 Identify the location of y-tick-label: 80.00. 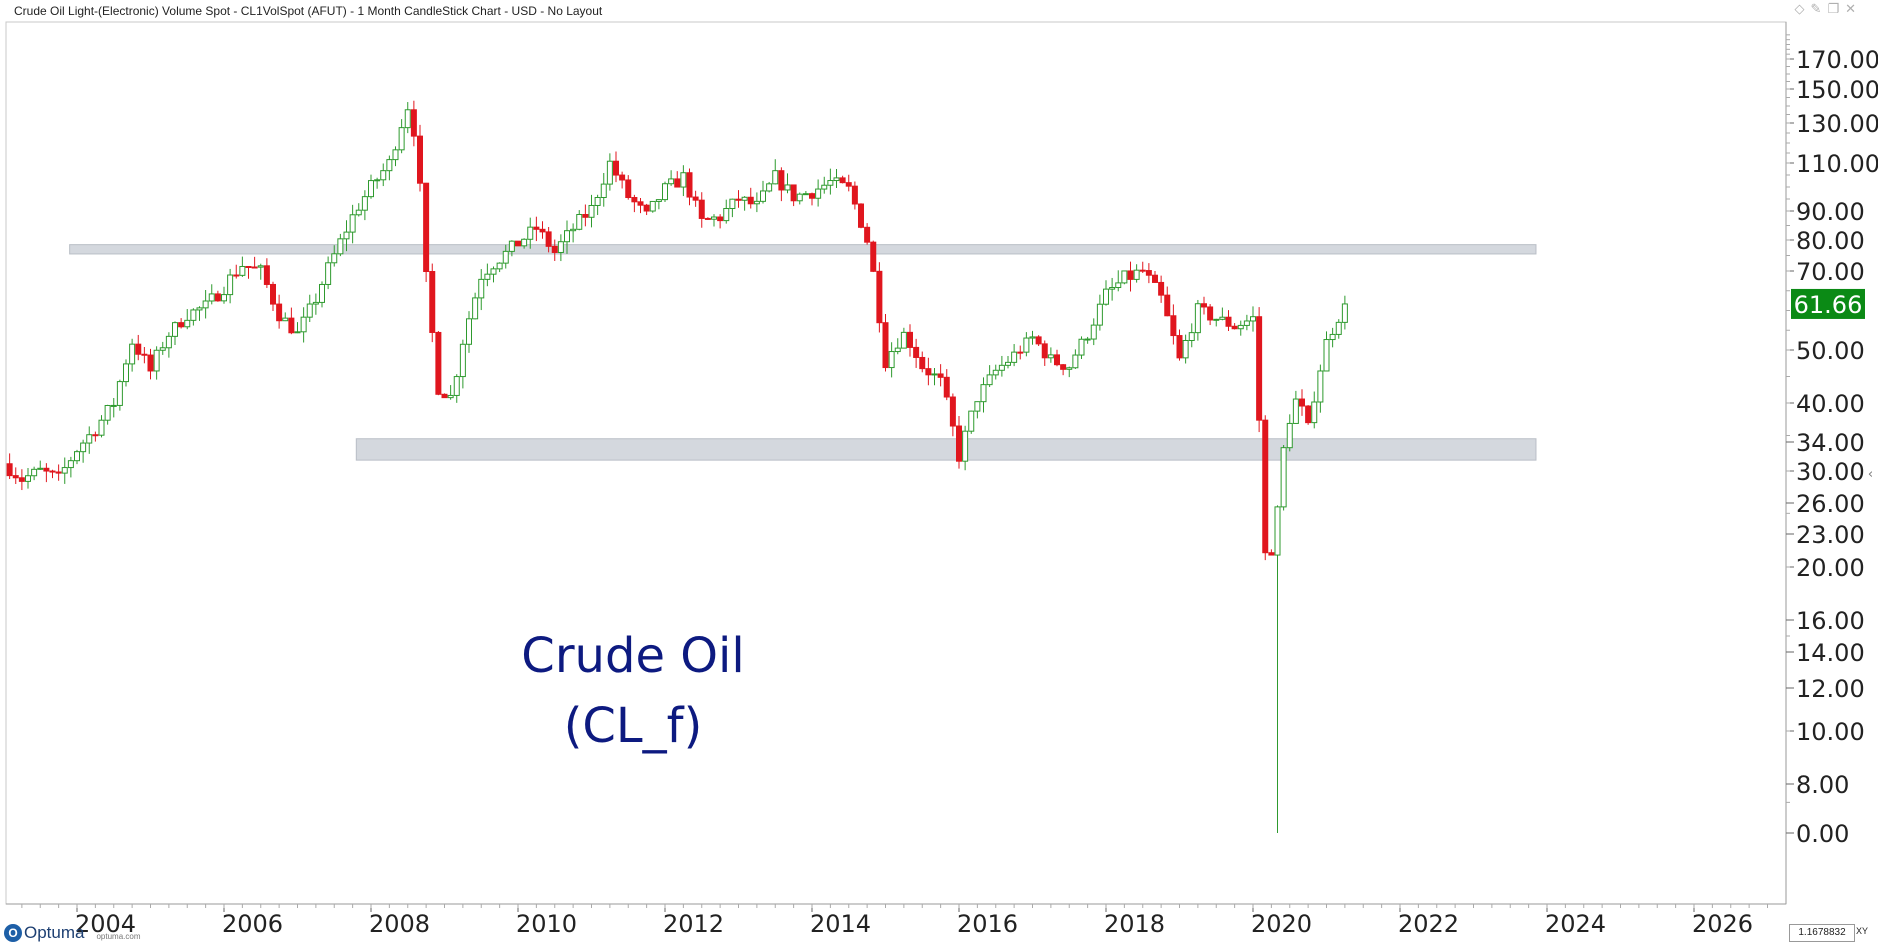
(1830, 241).